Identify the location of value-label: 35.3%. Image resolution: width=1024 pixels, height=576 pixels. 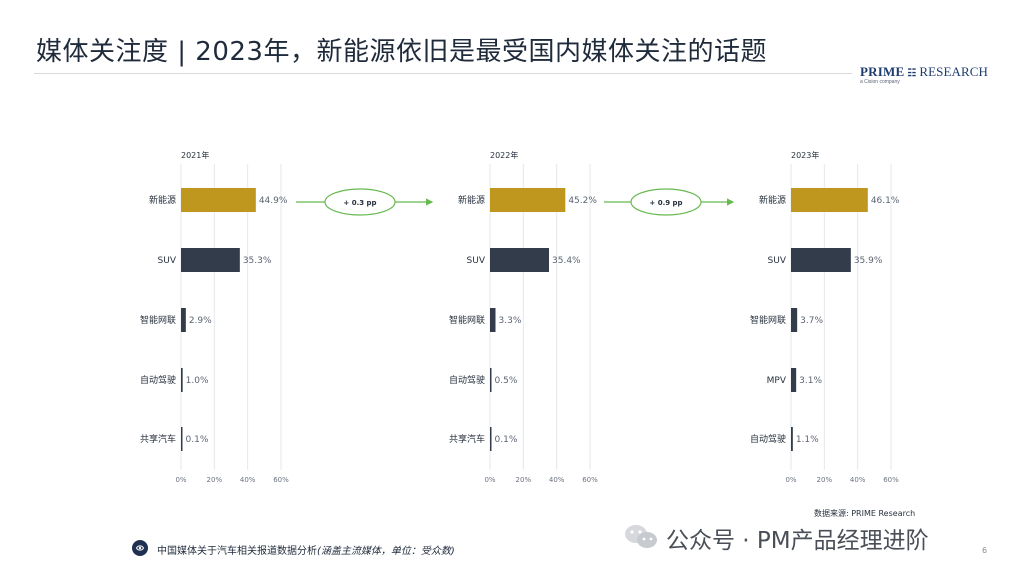
(257, 261).